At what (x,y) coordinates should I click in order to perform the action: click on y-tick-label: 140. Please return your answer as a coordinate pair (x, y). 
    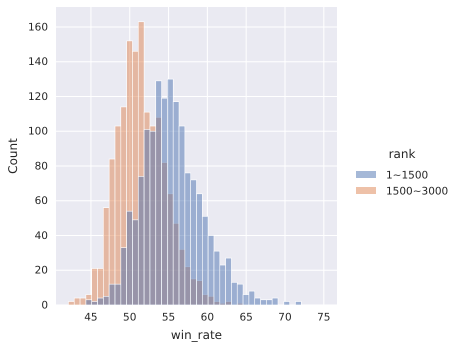
    Looking at the image, I should click on (38, 62).